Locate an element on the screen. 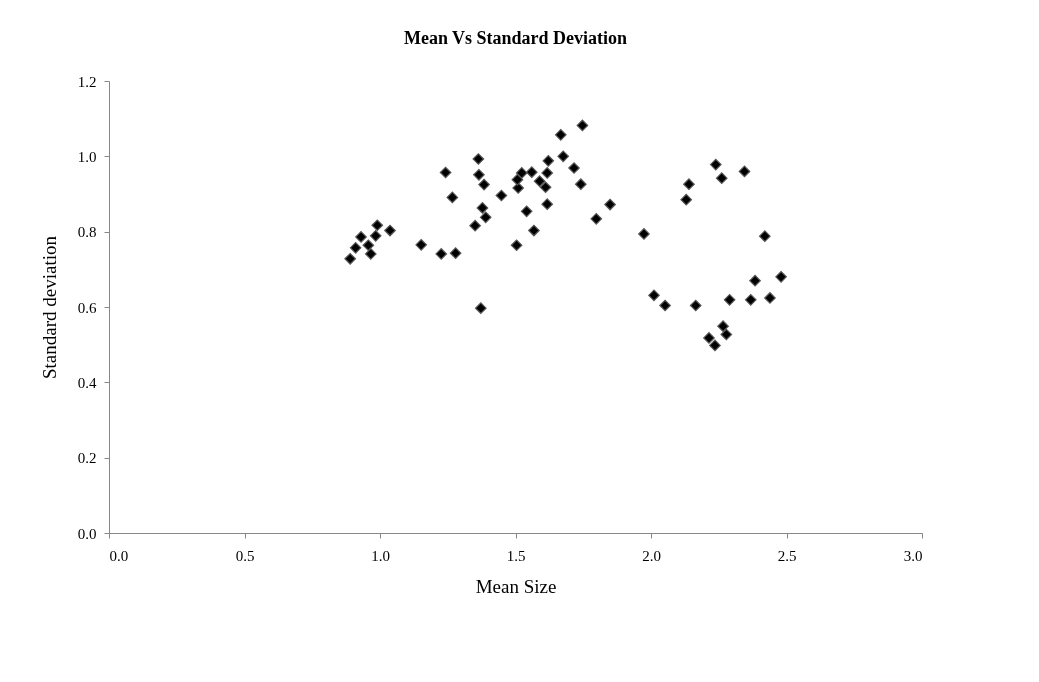 This screenshot has height=682, width=1039. x-tick-label: 3.0 is located at coordinates (913, 555).